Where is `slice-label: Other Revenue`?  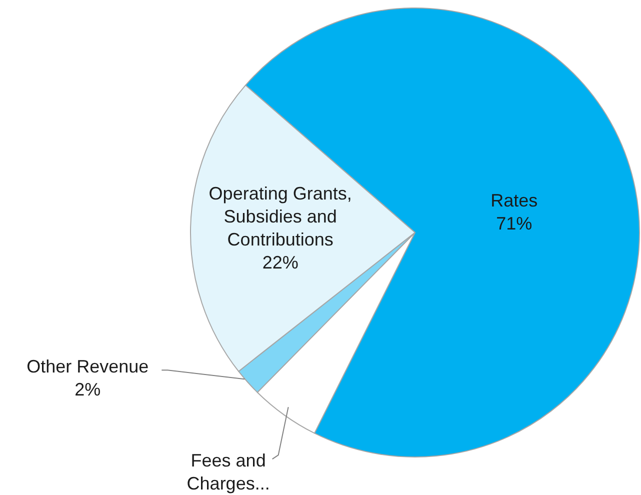
slice-label: Other Revenue is located at coordinates (87, 366).